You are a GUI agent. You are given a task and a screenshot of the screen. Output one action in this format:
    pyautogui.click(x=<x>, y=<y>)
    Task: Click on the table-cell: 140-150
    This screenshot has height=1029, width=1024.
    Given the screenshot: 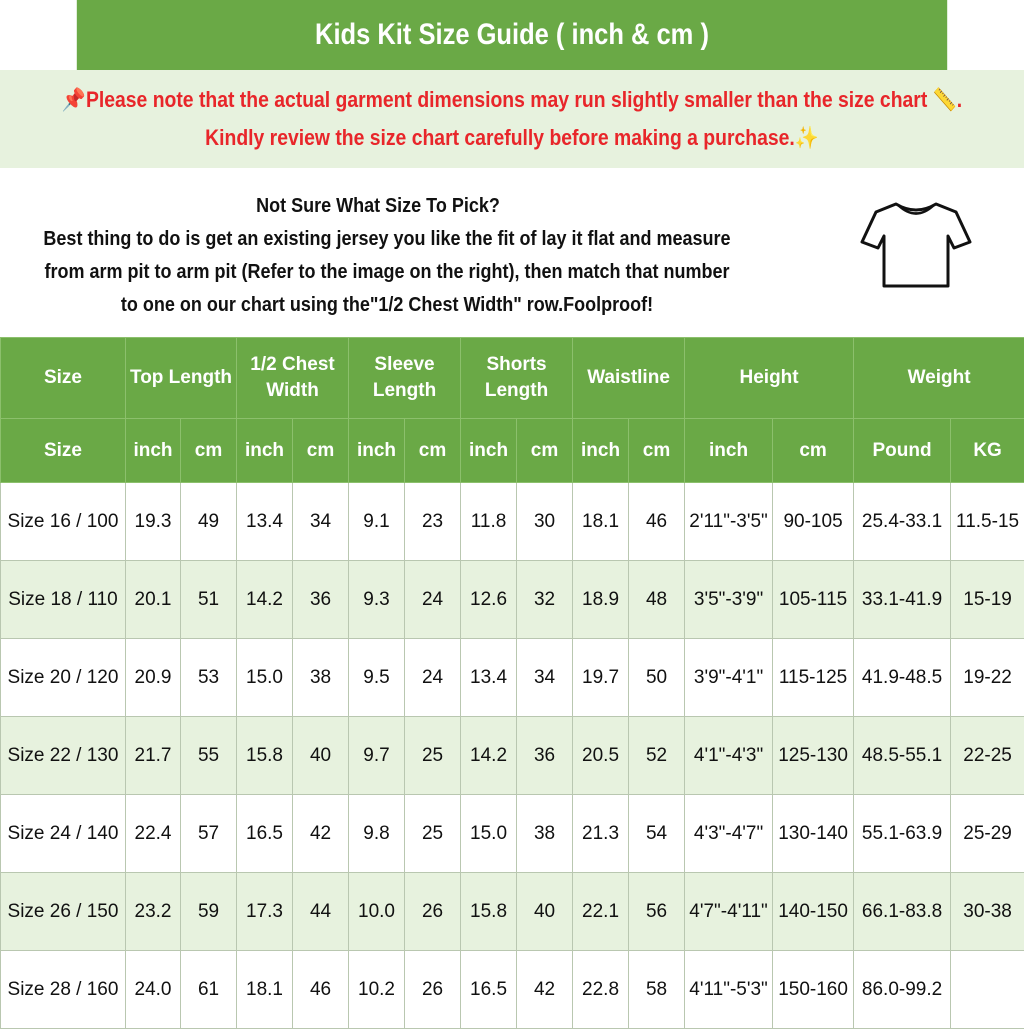 What is the action you would take?
    pyautogui.click(x=813, y=912)
    